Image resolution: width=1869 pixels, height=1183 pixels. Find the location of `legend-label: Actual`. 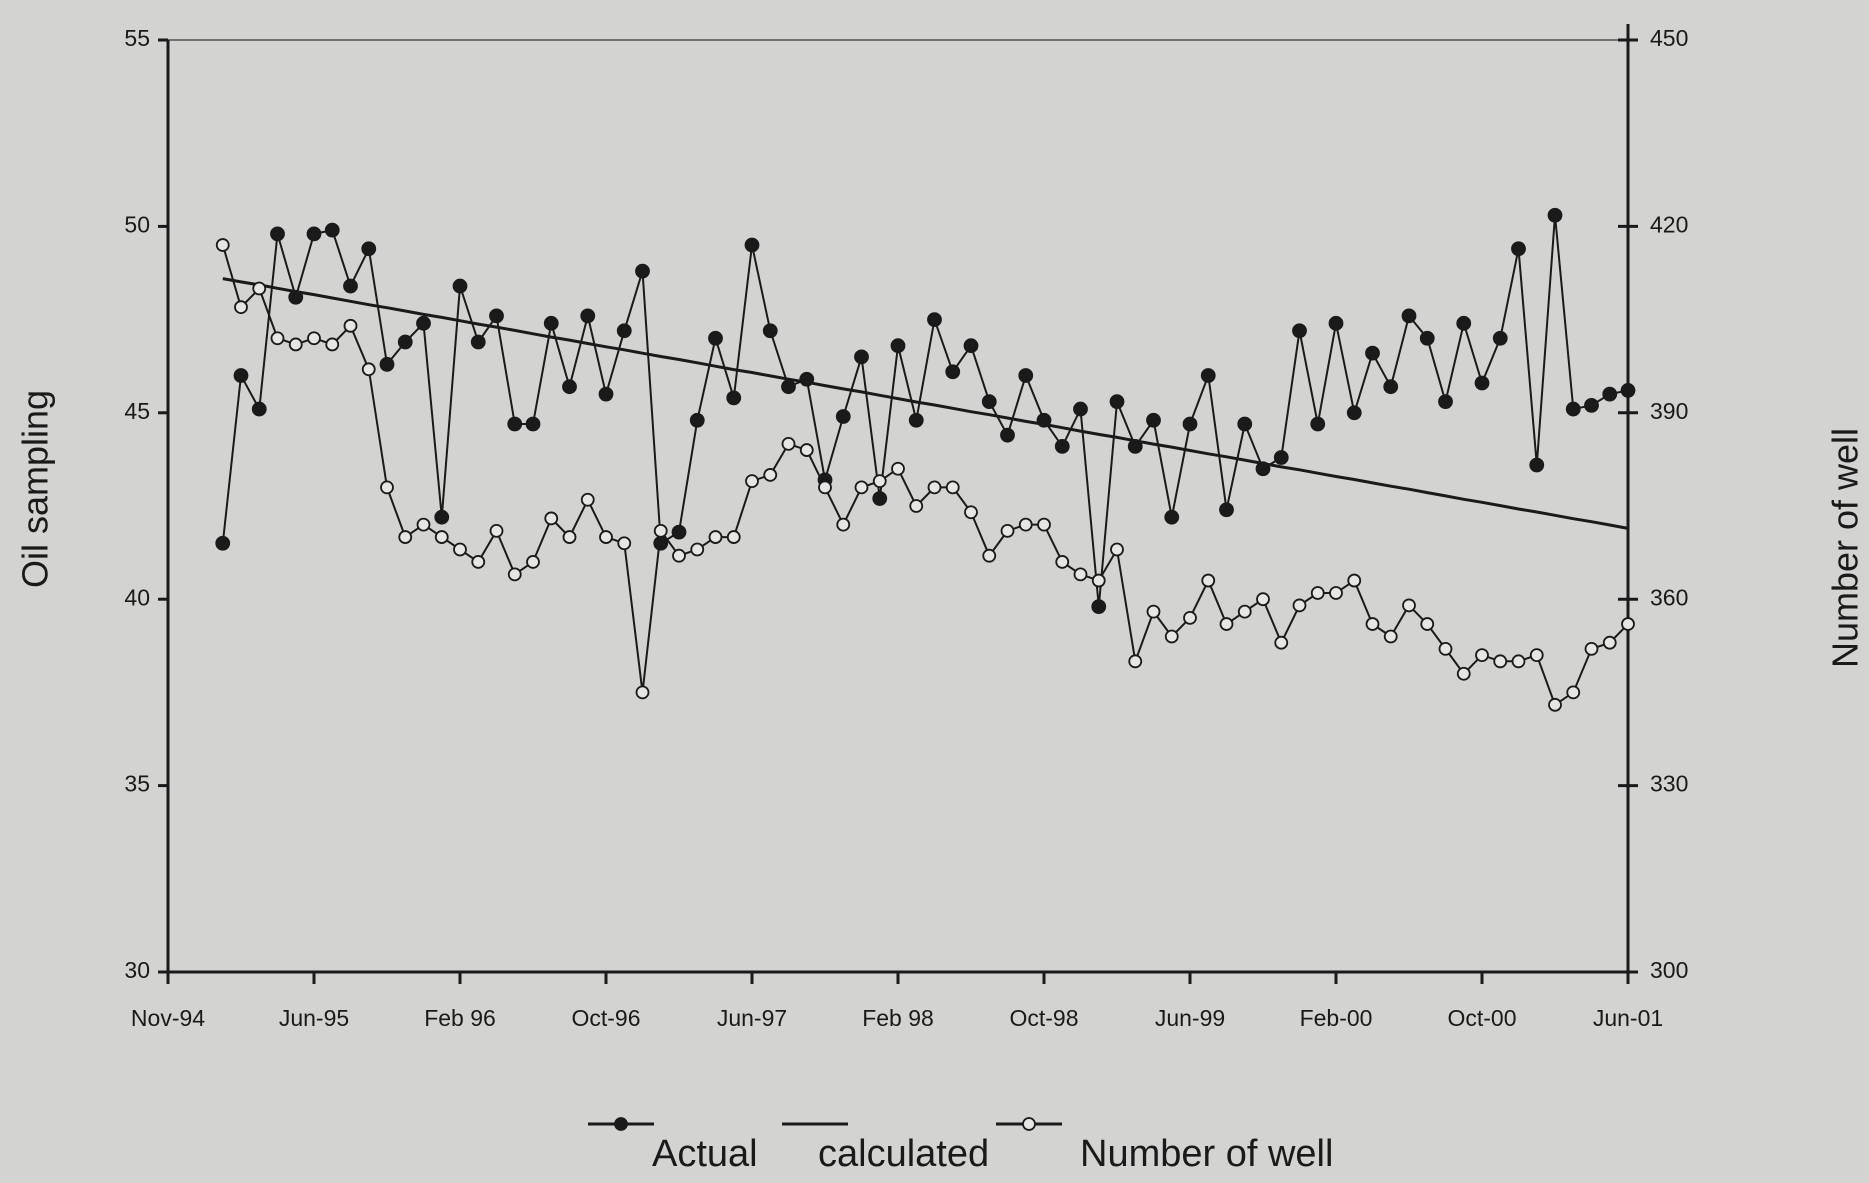

legend-label: Actual is located at coordinates (705, 1154).